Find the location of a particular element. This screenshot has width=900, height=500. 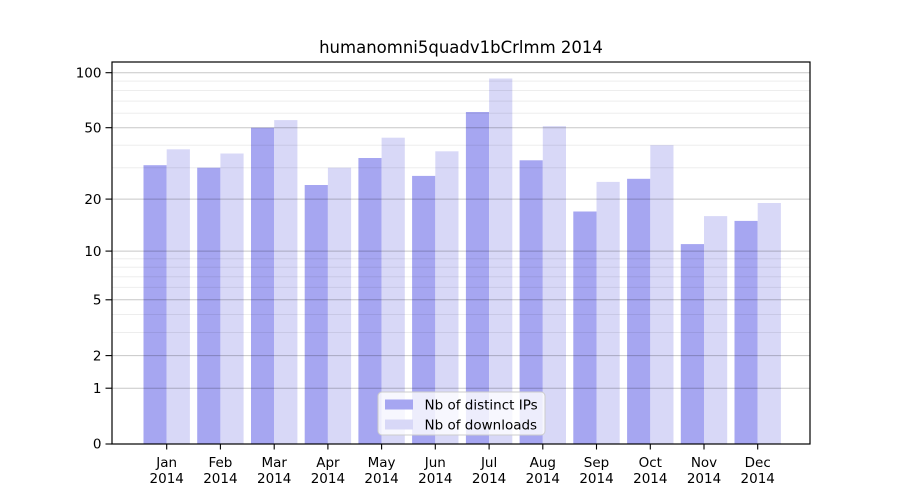

bar-distinct-ips-dec is located at coordinates (746, 332).